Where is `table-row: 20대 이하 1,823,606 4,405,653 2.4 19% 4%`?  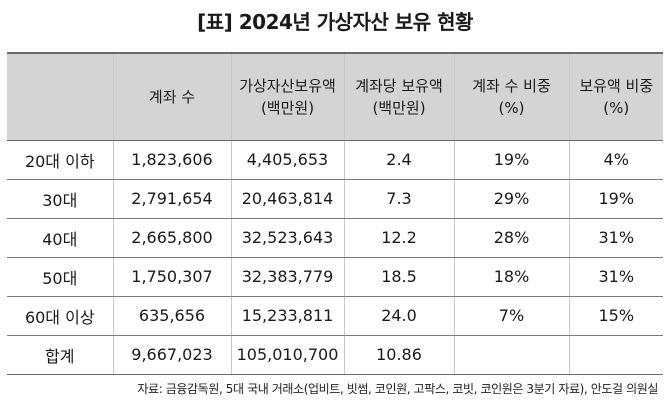 table-row: 20대 이하 1,823,606 4,405,653 2.4 19% 4% is located at coordinates (335, 160).